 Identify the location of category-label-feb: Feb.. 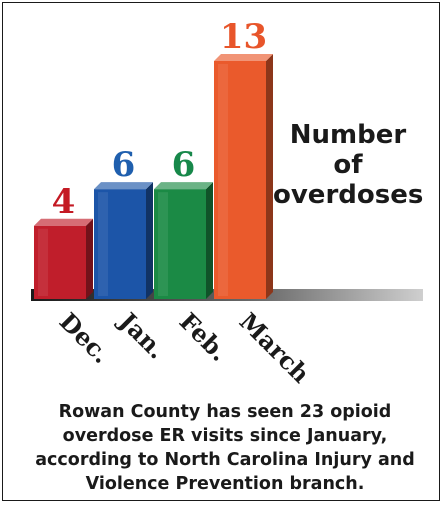
(204, 337).